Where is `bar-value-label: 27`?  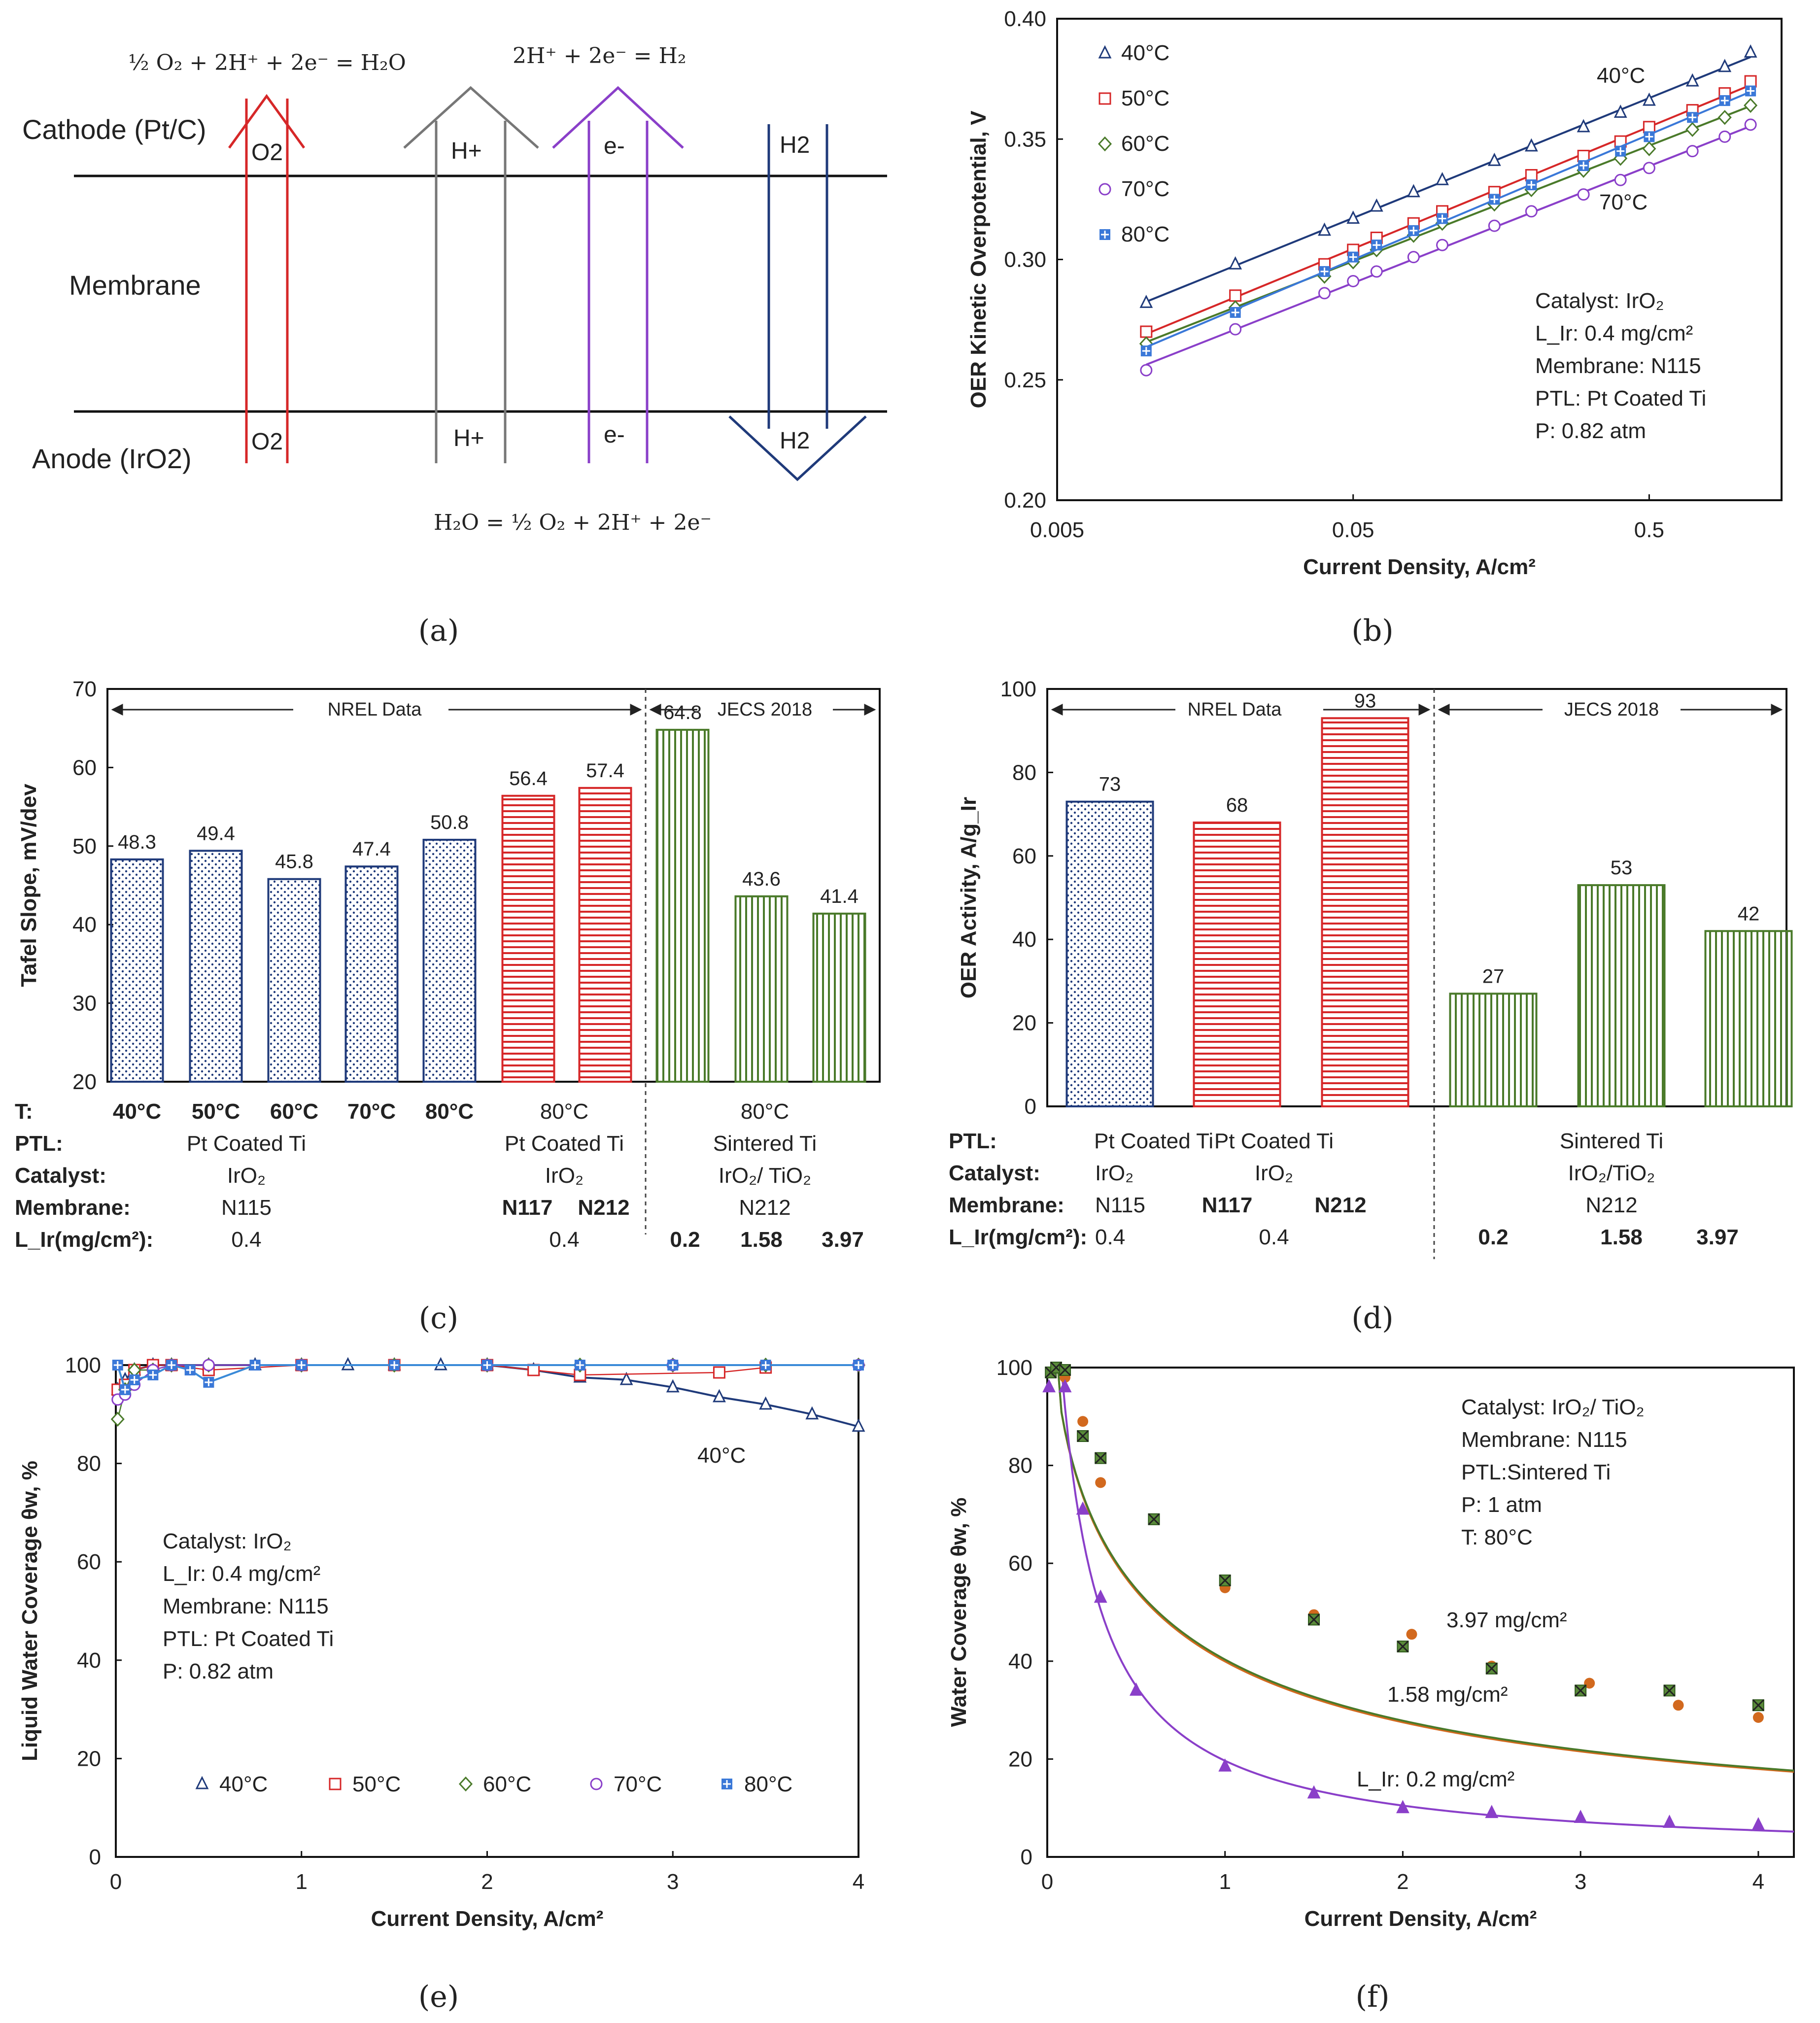
bar-value-label: 27 is located at coordinates (1493, 976).